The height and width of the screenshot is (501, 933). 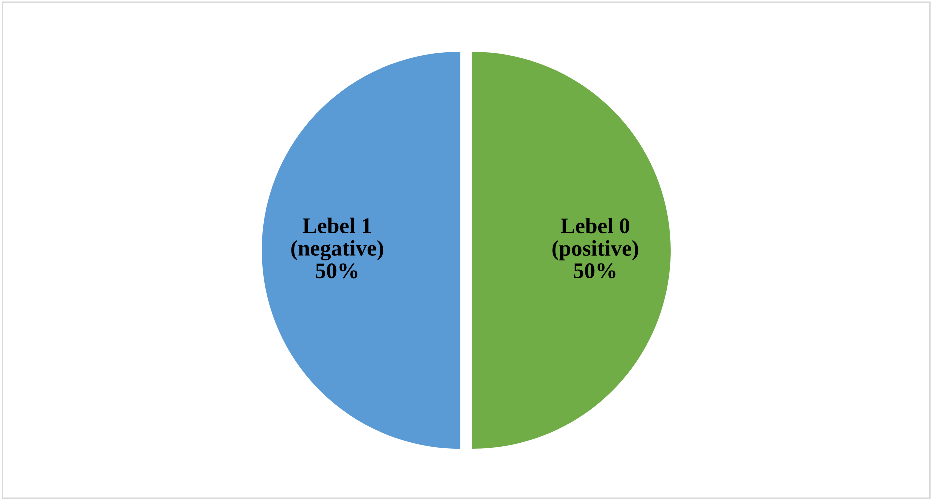 I want to click on slice-label: Lebel 1 (negative), so click(x=338, y=239).